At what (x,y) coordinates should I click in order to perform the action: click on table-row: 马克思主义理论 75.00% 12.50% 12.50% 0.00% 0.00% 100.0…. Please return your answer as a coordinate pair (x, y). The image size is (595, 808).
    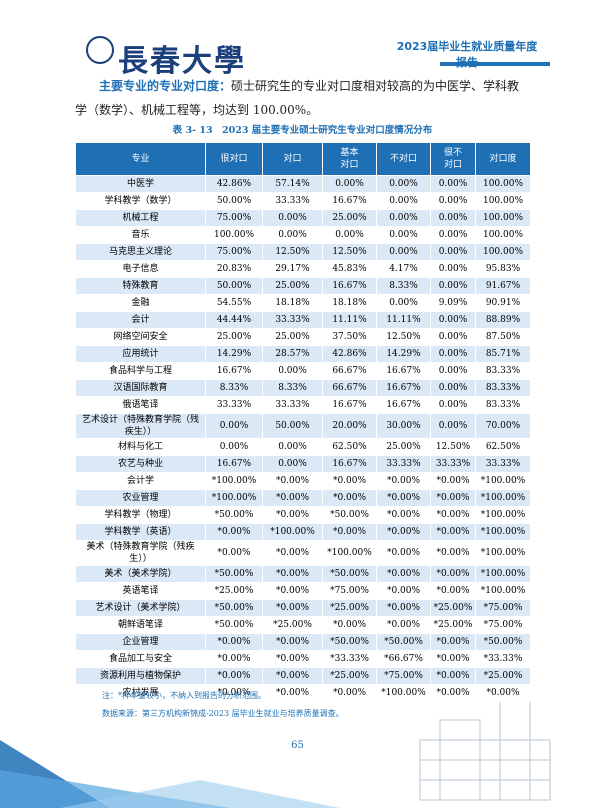
    Looking at the image, I should click on (303, 252).